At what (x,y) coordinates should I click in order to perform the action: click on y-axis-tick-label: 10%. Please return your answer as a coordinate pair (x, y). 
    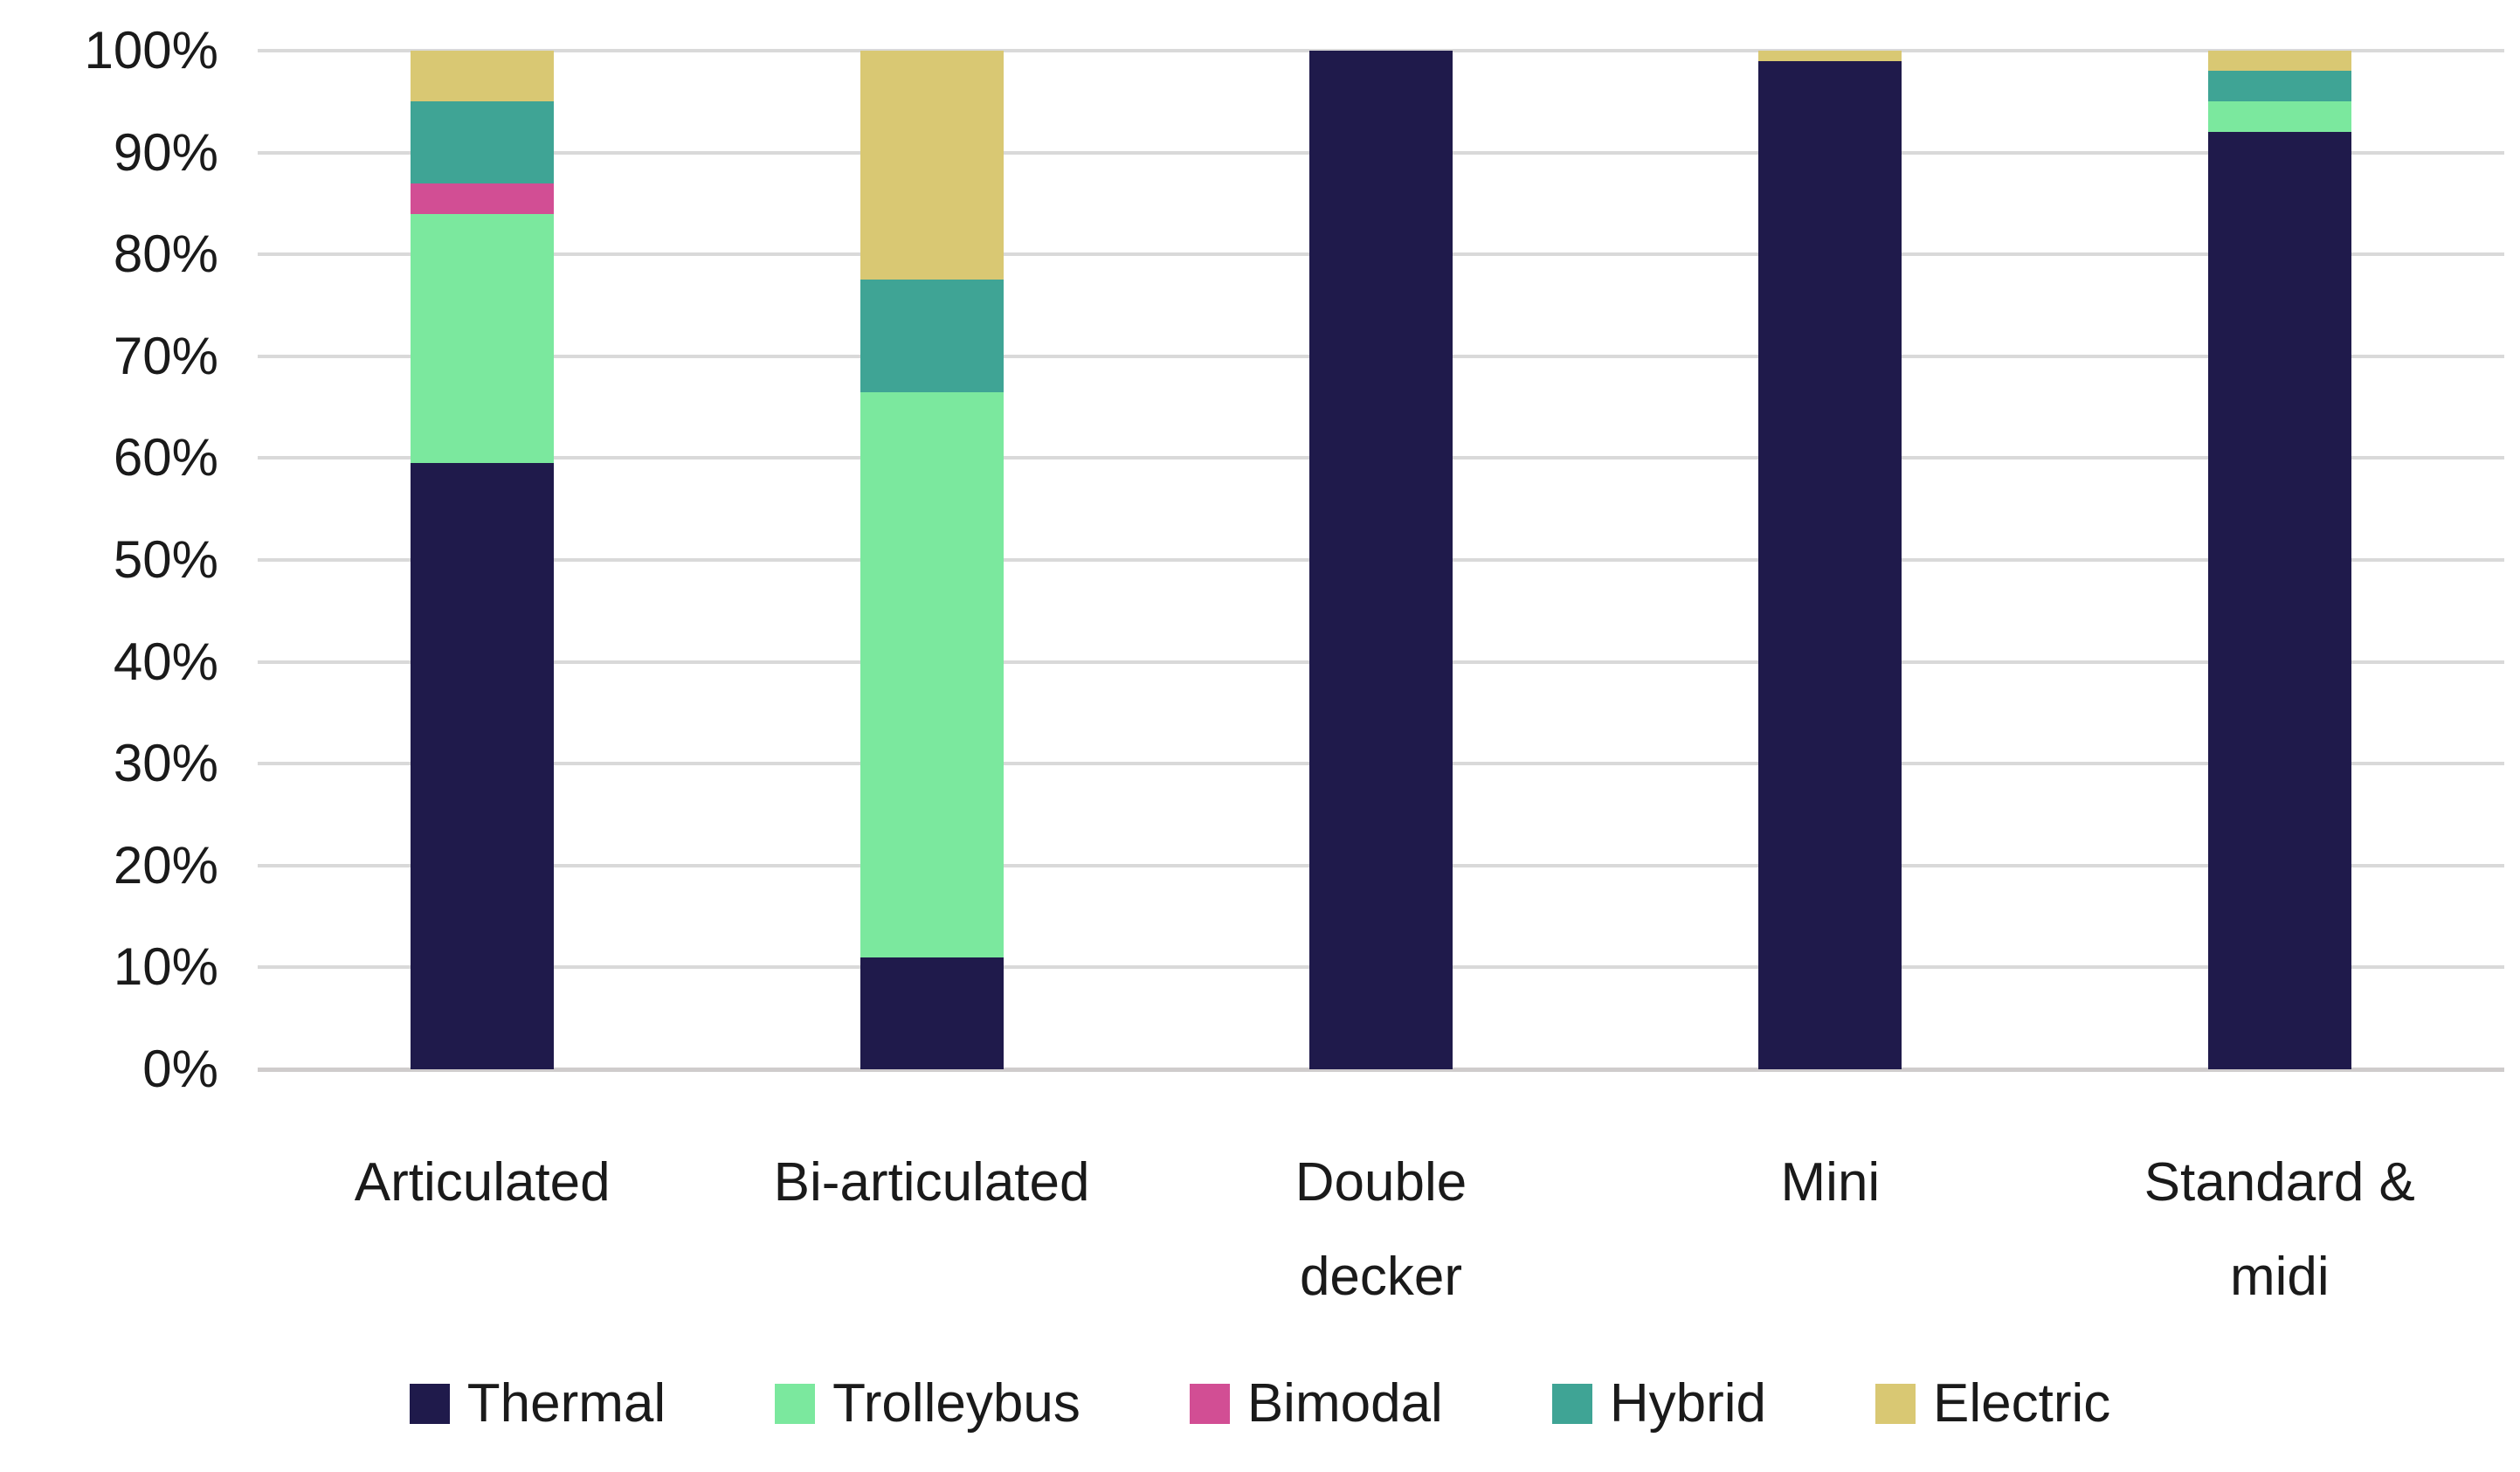
    Looking at the image, I should click on (165, 967).